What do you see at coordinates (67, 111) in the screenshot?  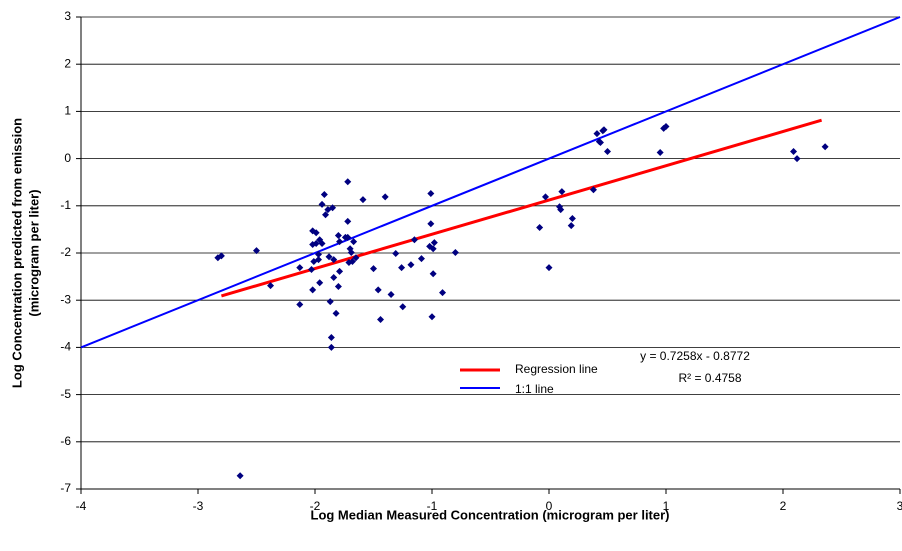 I see `y-tick-label: 1` at bounding box center [67, 111].